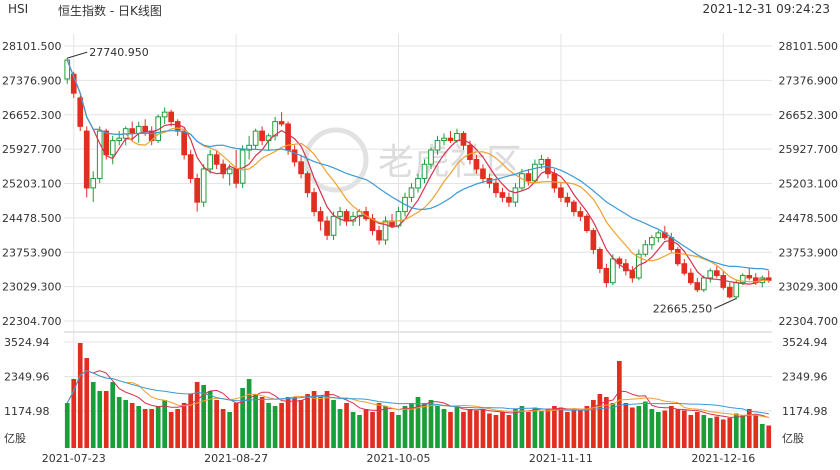 The height and width of the screenshot is (470, 840). I want to click on price-tick-right: 23753.900, so click(809, 252).